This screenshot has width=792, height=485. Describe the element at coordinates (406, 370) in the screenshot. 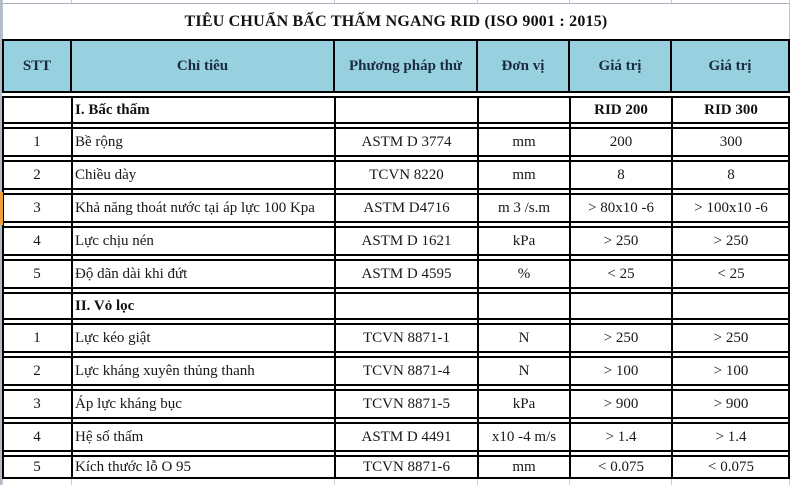

I see `cell: TCVN 8871-4` at that location.